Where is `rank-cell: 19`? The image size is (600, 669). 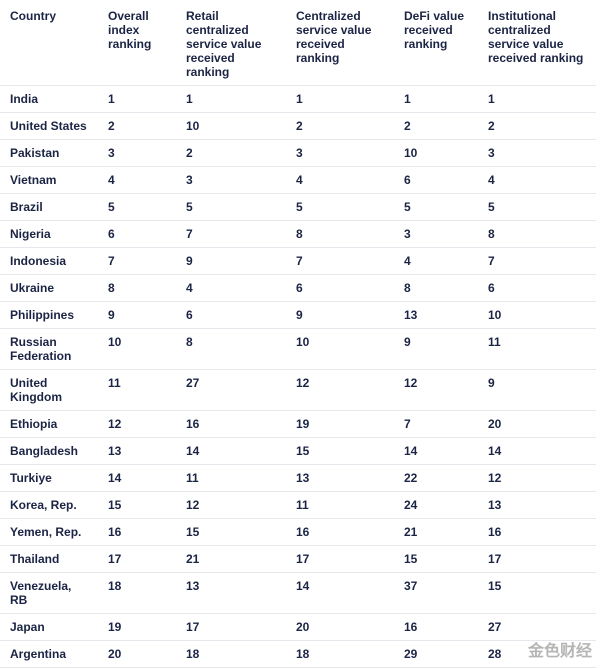 rank-cell: 19 is located at coordinates (137, 627).